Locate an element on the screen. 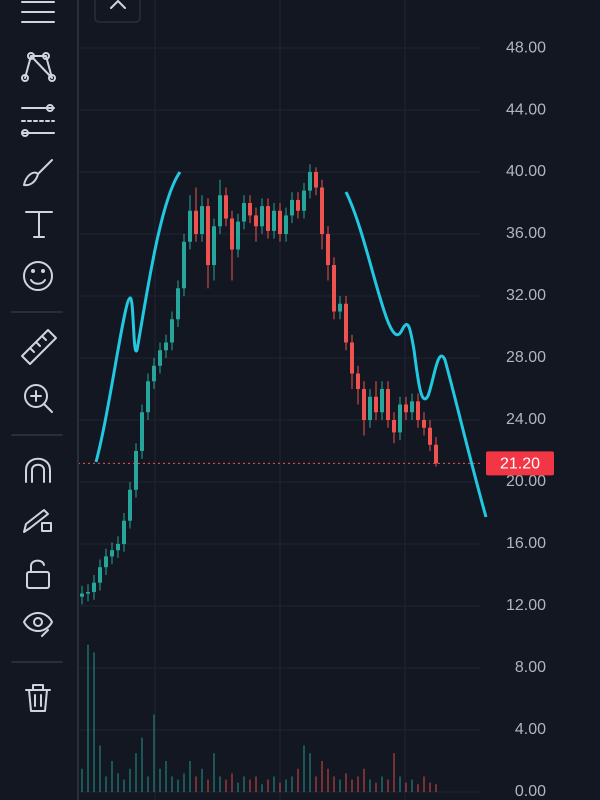 The height and width of the screenshot is (800, 600). emoji-tool is located at coordinates (38, 276).